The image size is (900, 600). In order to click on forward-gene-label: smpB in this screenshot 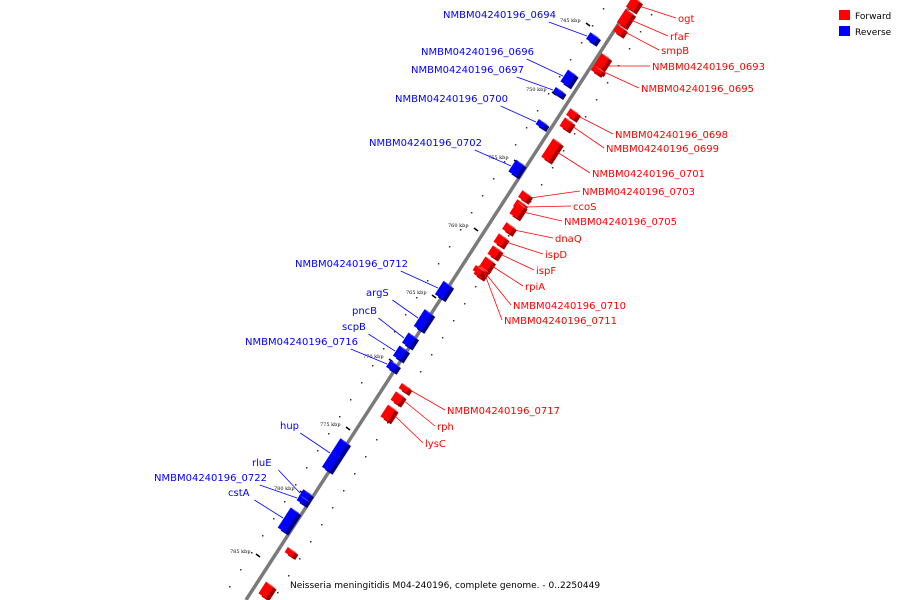, I will do `click(675, 51)`.